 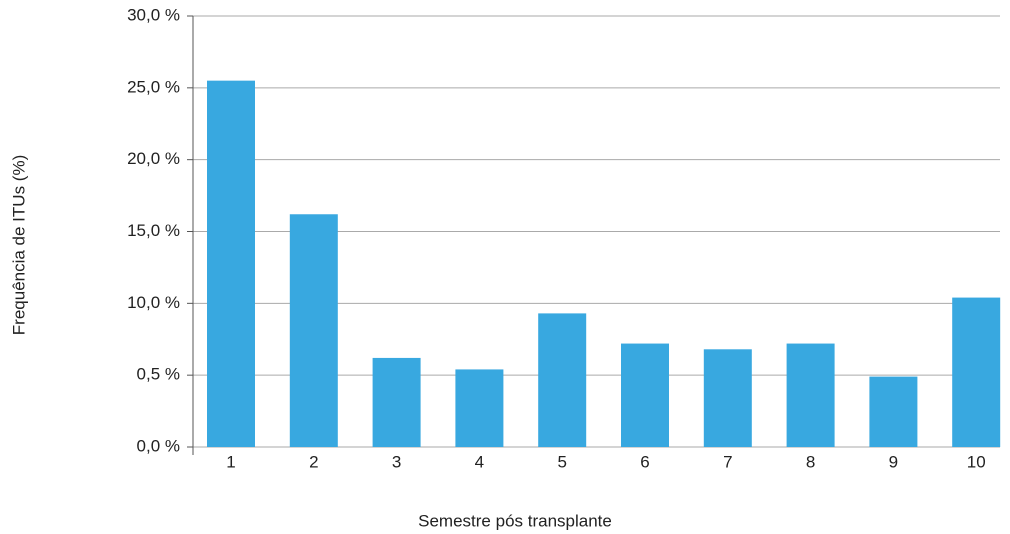 I want to click on x-tick-label: 9, so click(x=893, y=461).